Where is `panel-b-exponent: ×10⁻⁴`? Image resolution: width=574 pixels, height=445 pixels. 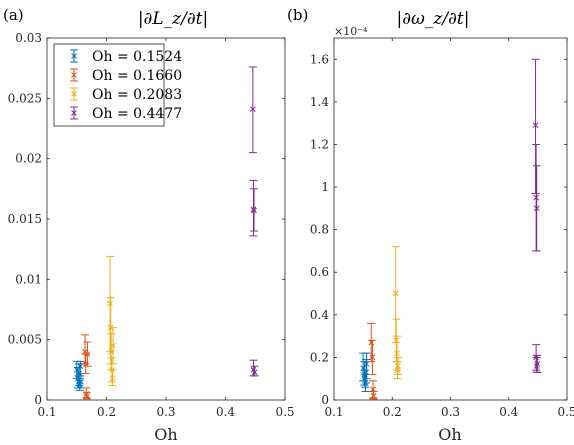 panel-b-exponent: ×10⁻⁴ is located at coordinates (351, 31).